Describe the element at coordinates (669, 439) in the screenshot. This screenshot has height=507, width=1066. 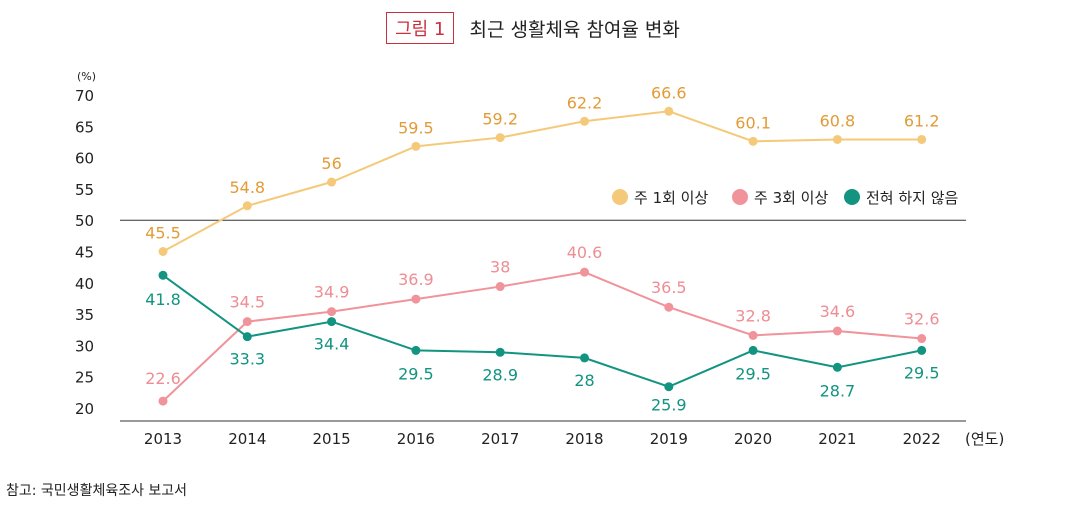
I see `x-tick-label: 2019` at that location.